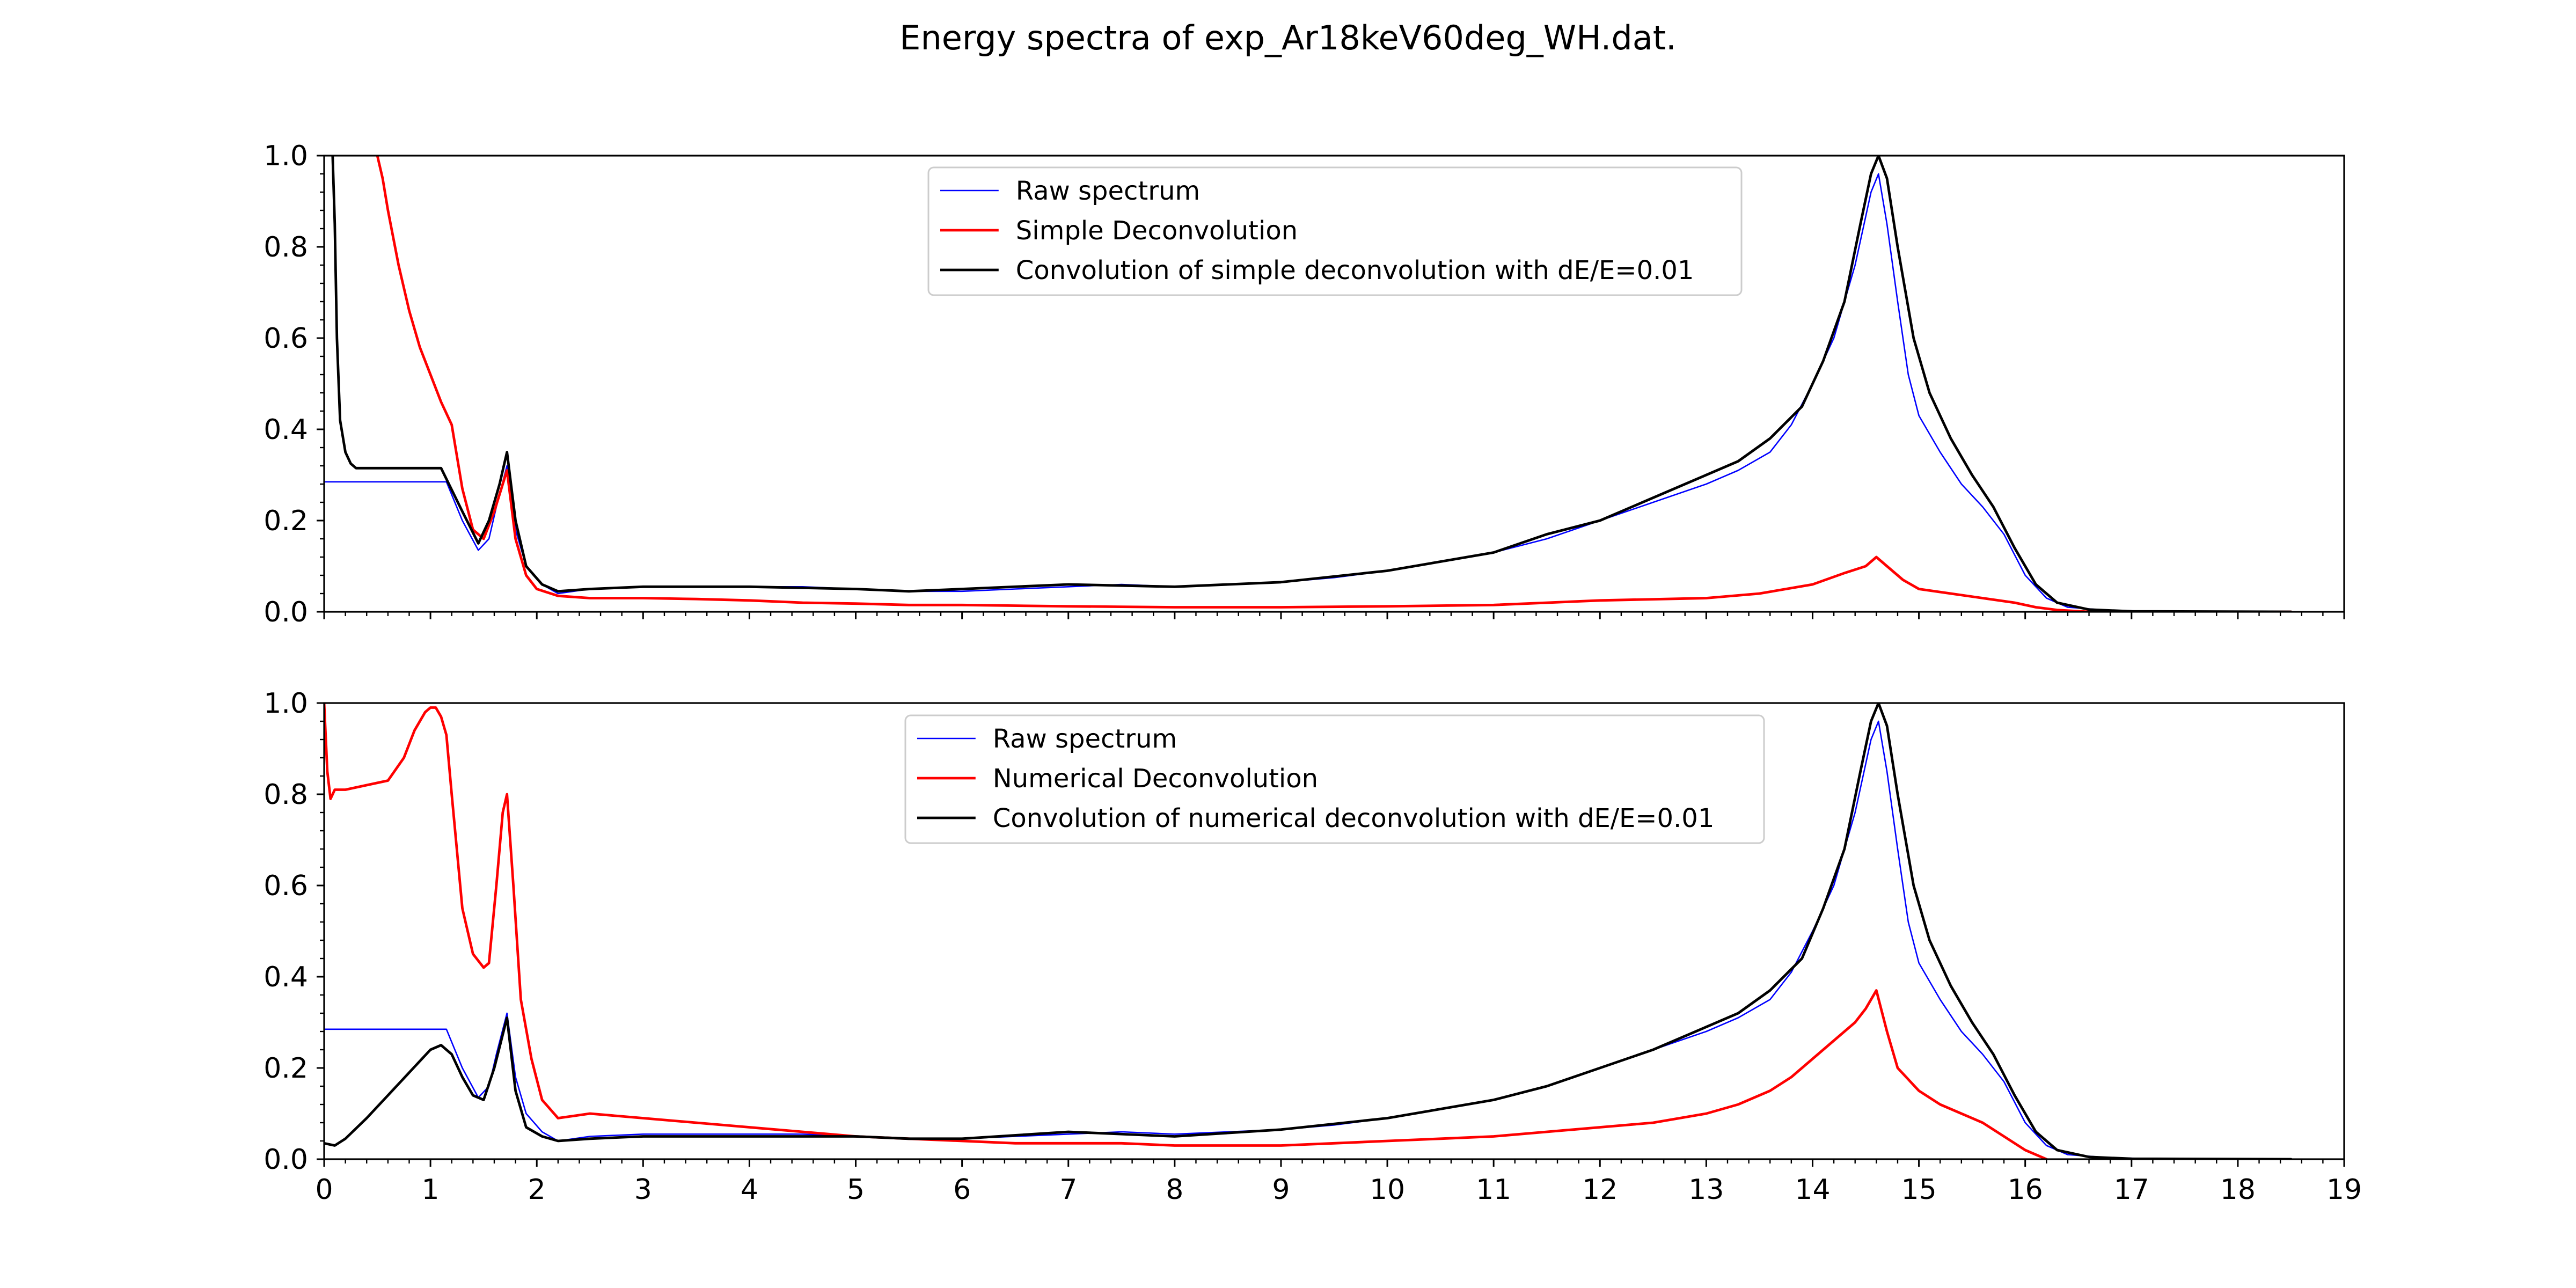  I want to click on x-tick-label: 5, so click(856, 1190).